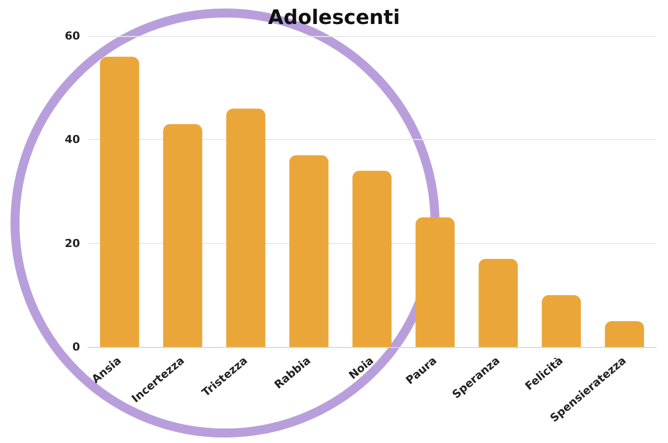  What do you see at coordinates (76, 347) in the screenshot?
I see `y-tick-label: 0` at bounding box center [76, 347].